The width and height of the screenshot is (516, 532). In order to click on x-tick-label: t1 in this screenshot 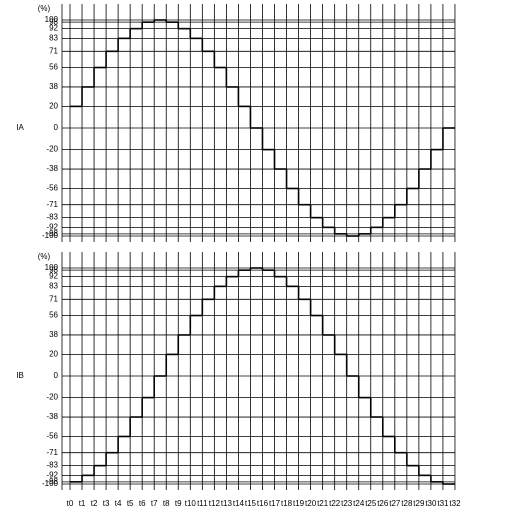, I will do `click(82, 503)`.